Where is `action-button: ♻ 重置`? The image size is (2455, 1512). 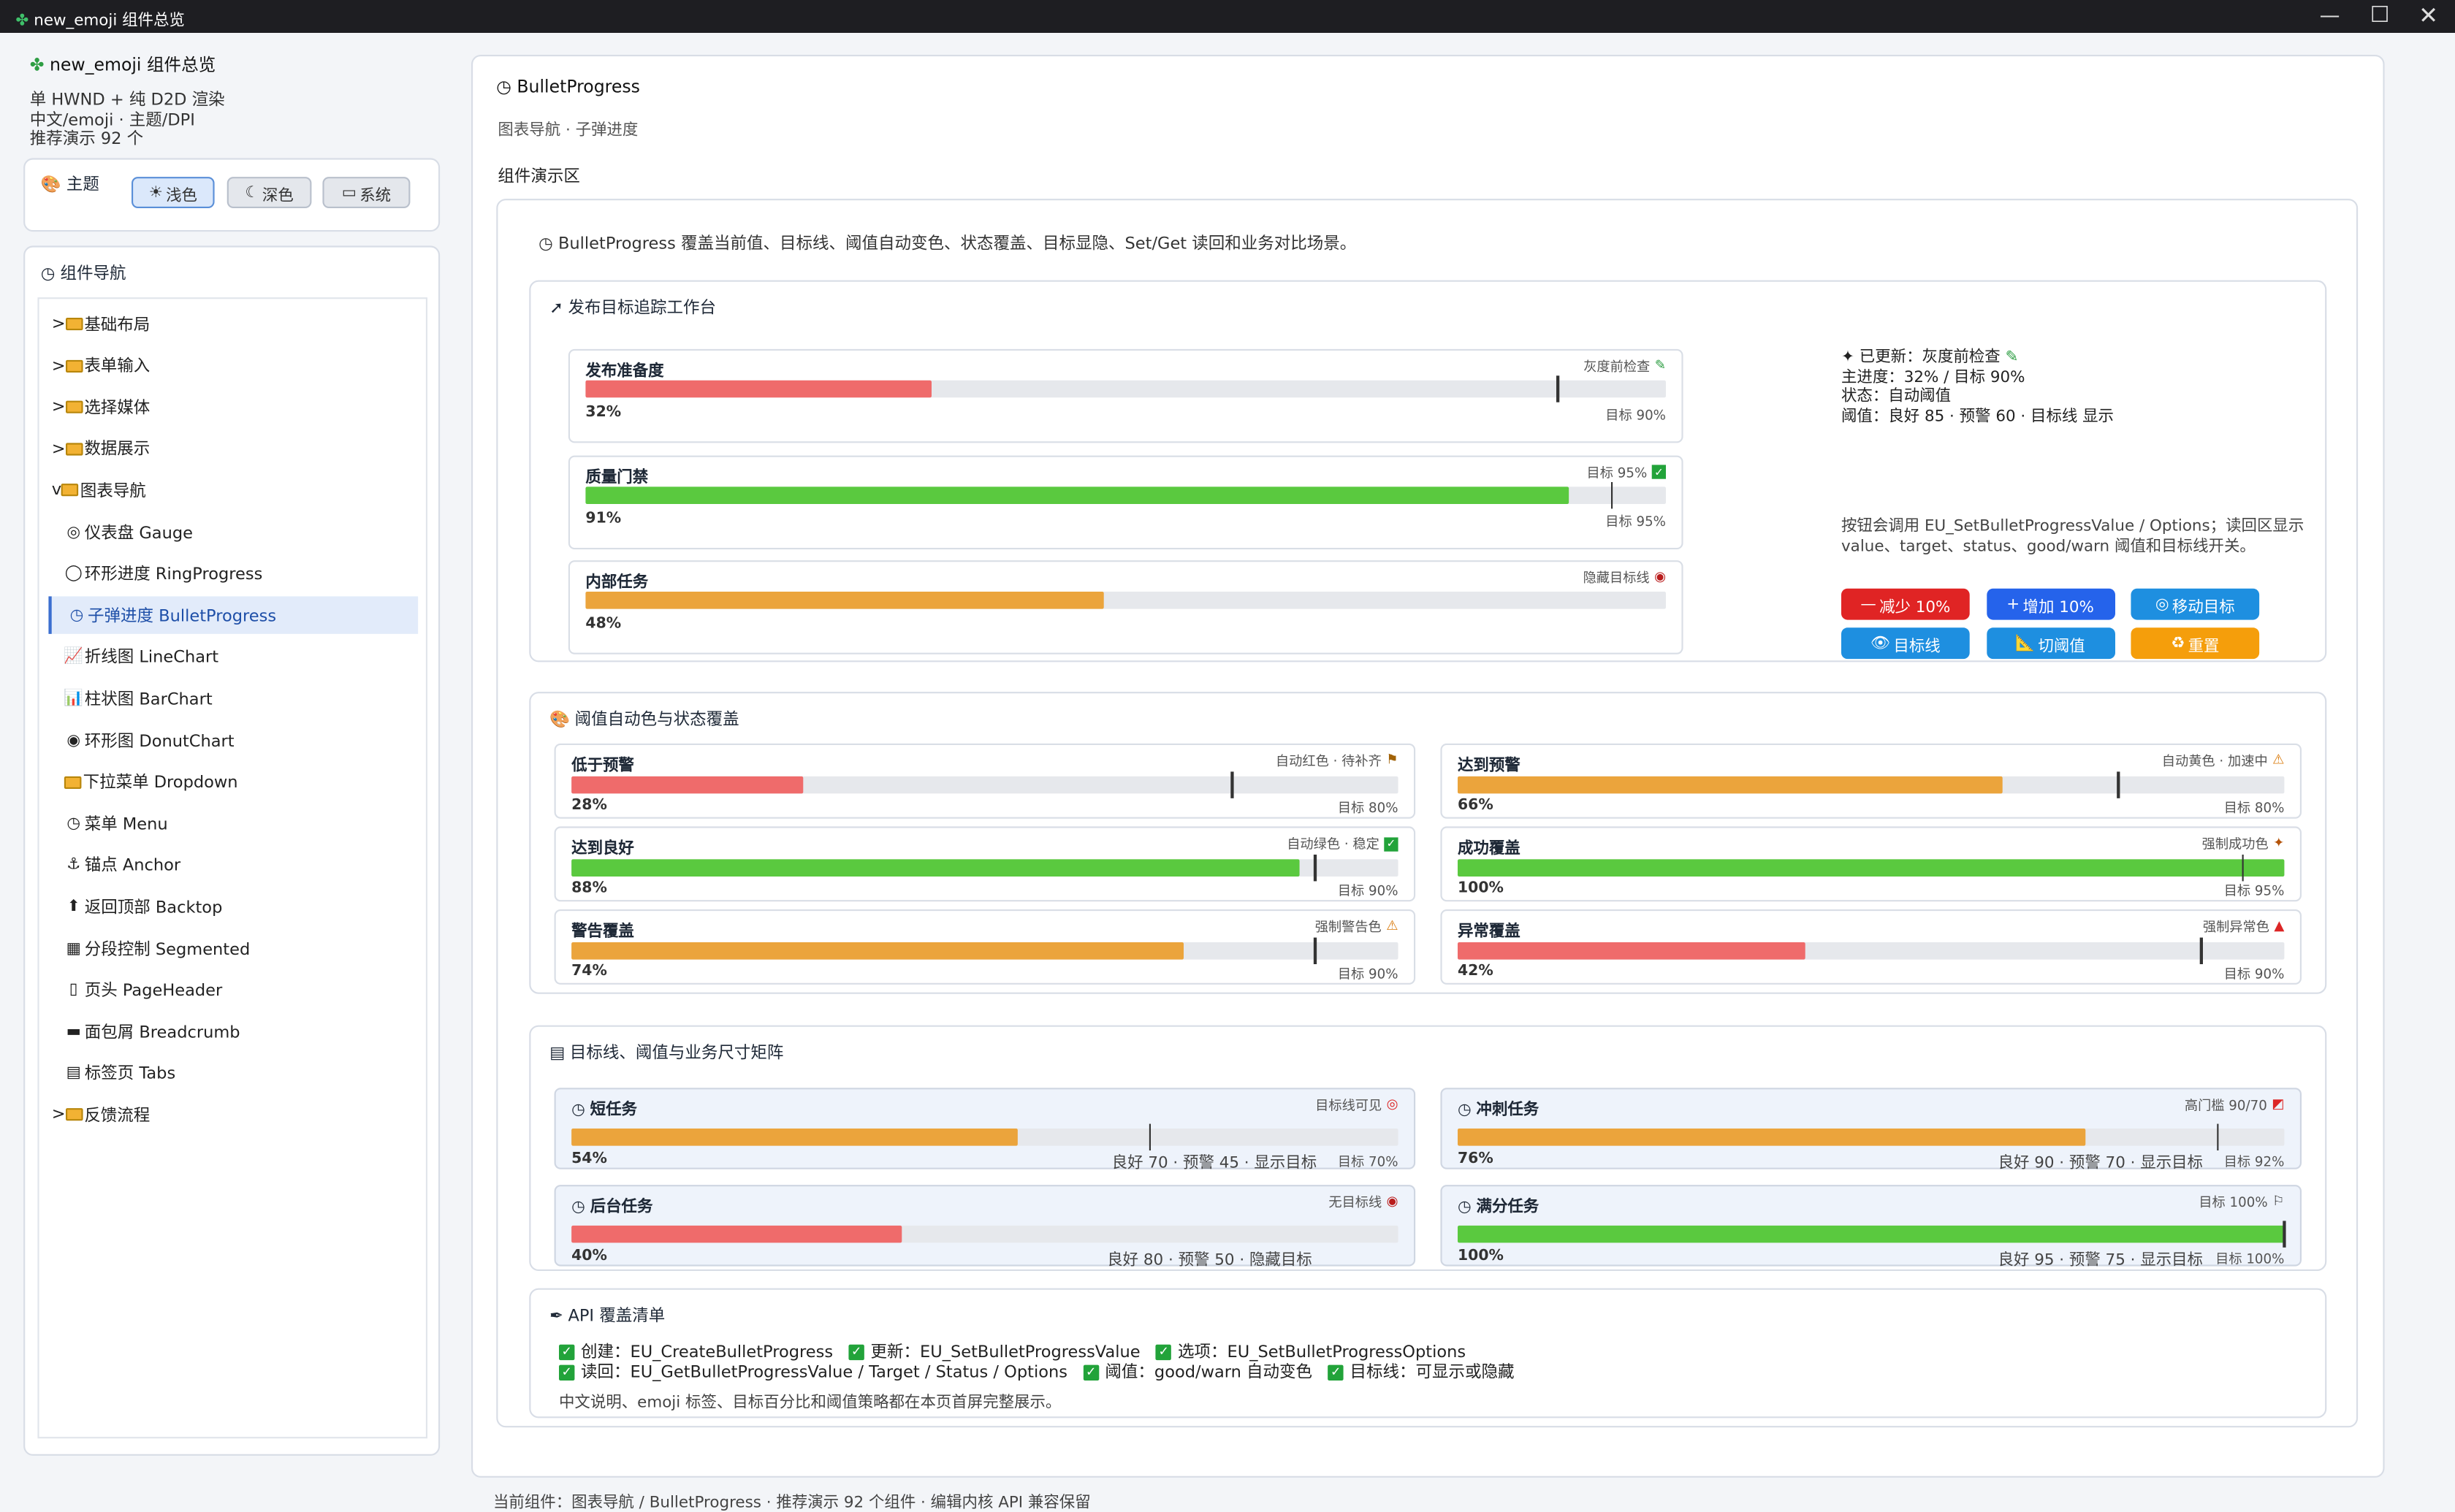 action-button: ♻ 重置 is located at coordinates (2195, 643).